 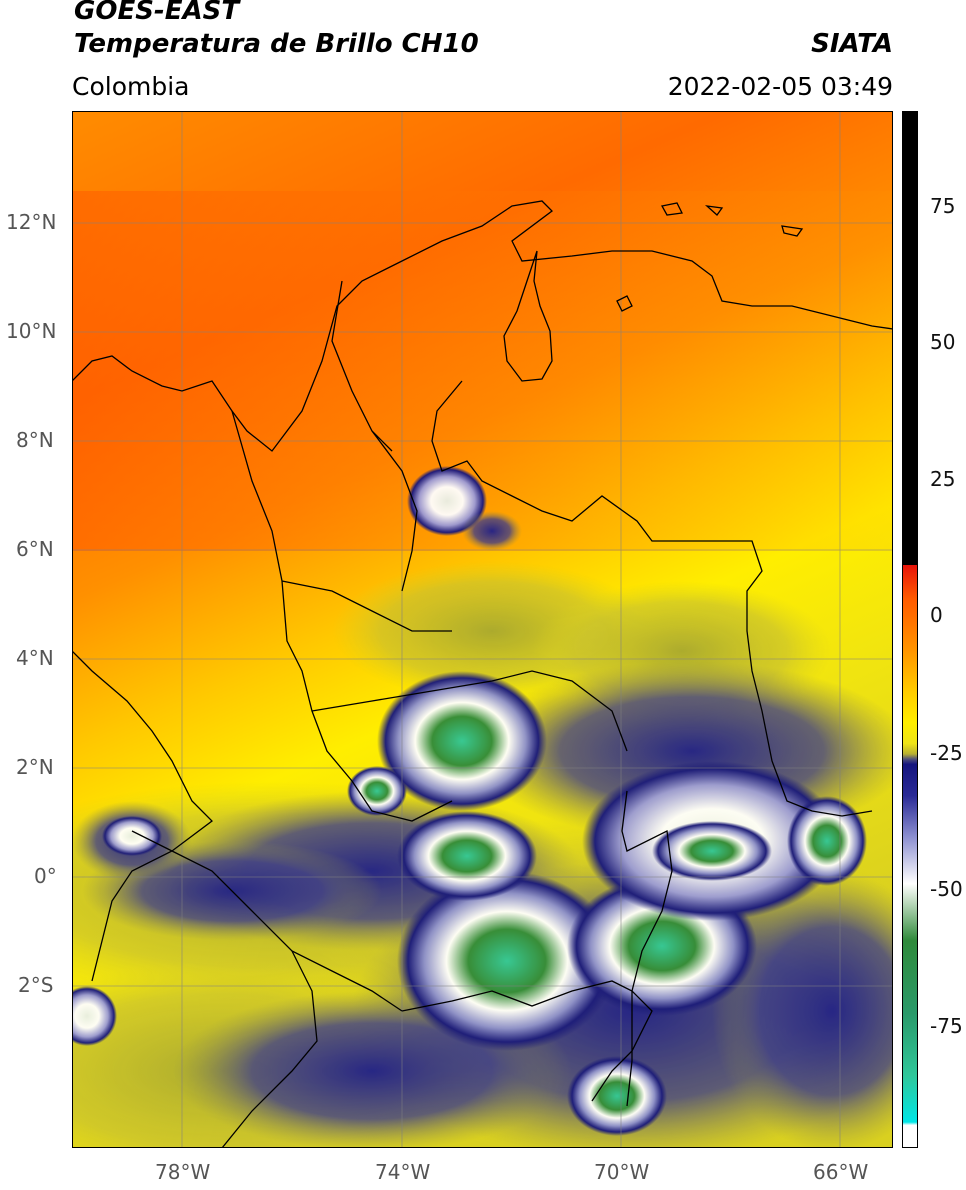 I want to click on lat-label: 4°N, so click(x=35, y=658).